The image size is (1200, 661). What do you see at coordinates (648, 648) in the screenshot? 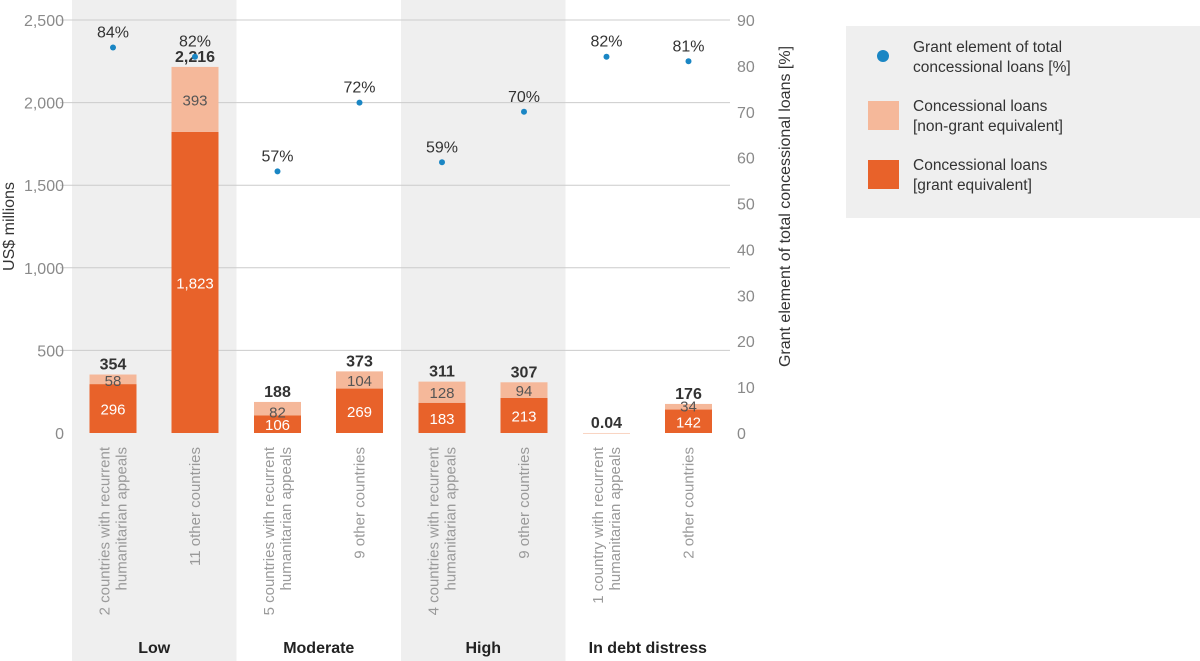
I see `group-label: In debt distress` at bounding box center [648, 648].